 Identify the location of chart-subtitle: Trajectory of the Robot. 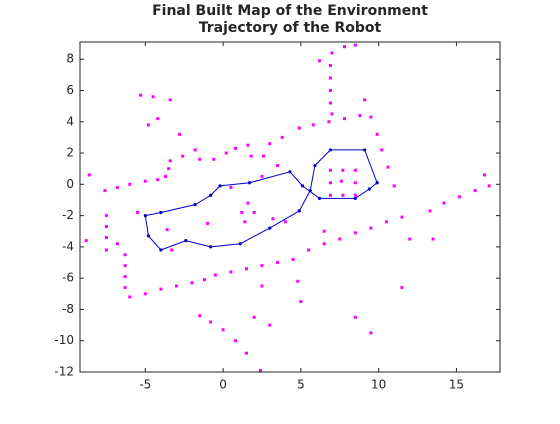
(290, 28).